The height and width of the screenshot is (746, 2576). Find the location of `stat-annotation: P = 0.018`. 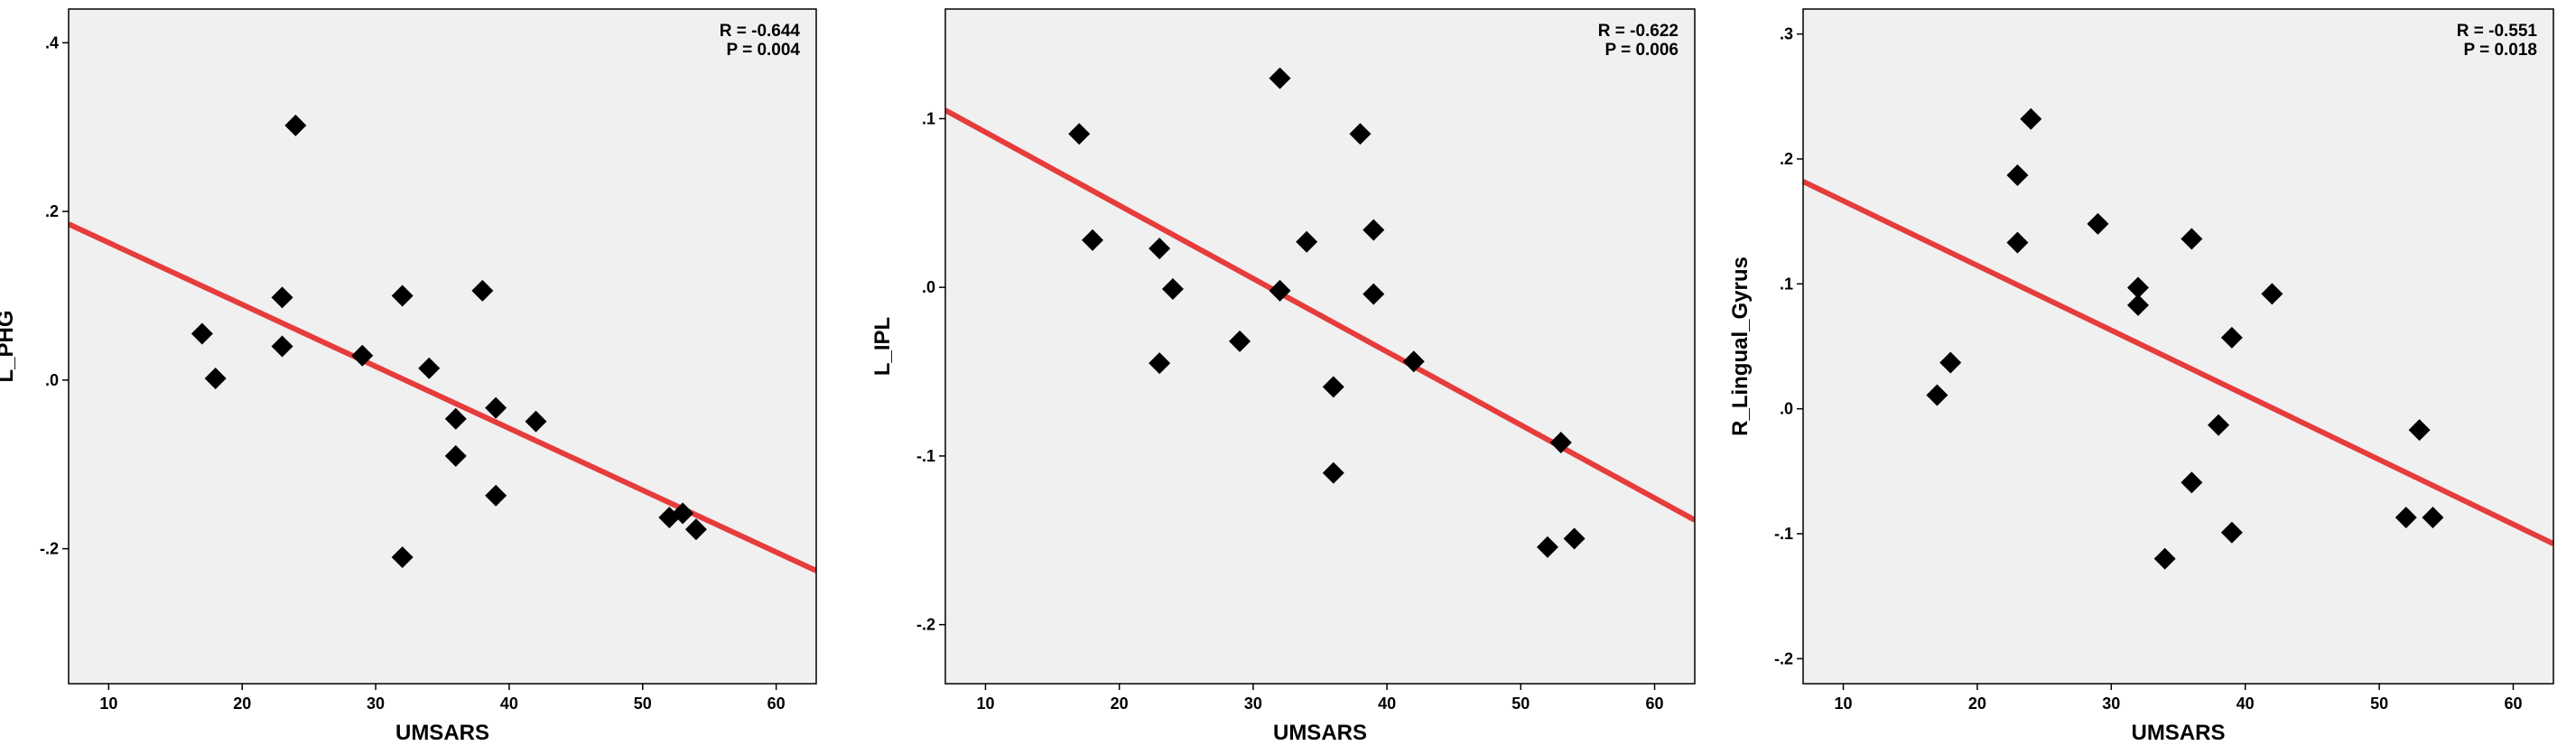

stat-annotation: P = 0.018 is located at coordinates (2500, 50).